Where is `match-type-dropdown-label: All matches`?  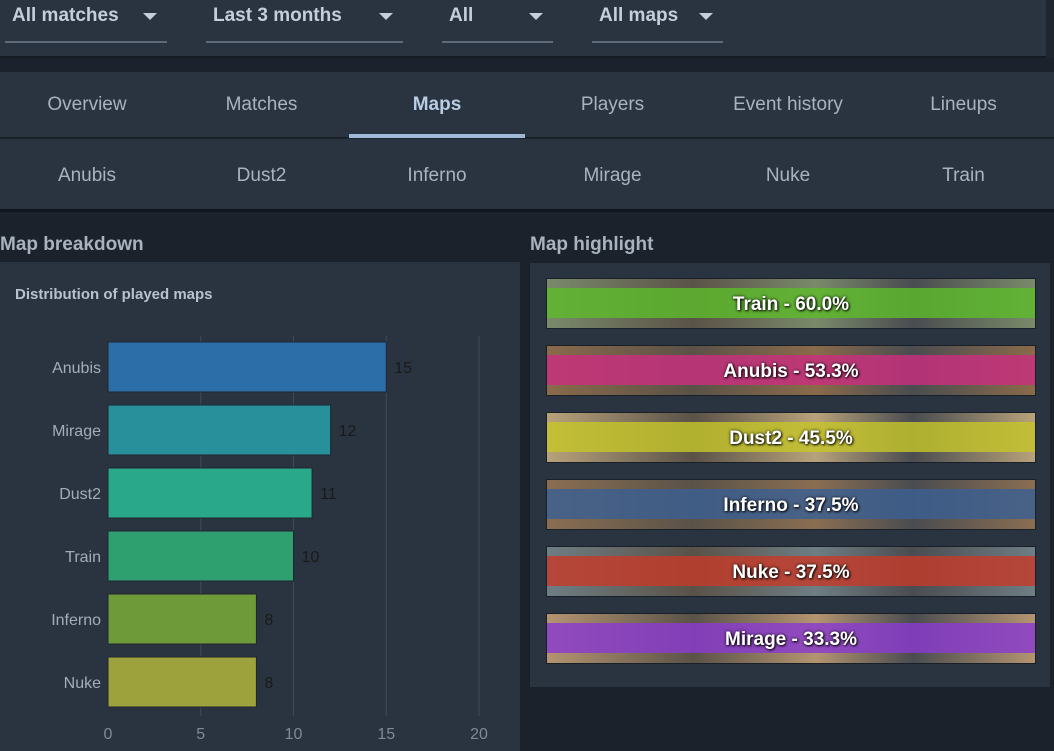 match-type-dropdown-label: All matches is located at coordinates (65, 15).